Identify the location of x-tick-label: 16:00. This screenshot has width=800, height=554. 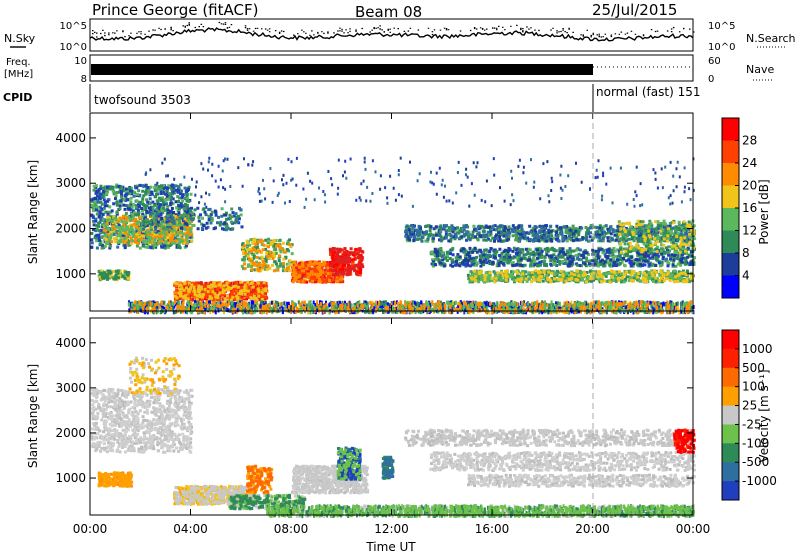
(492, 529).